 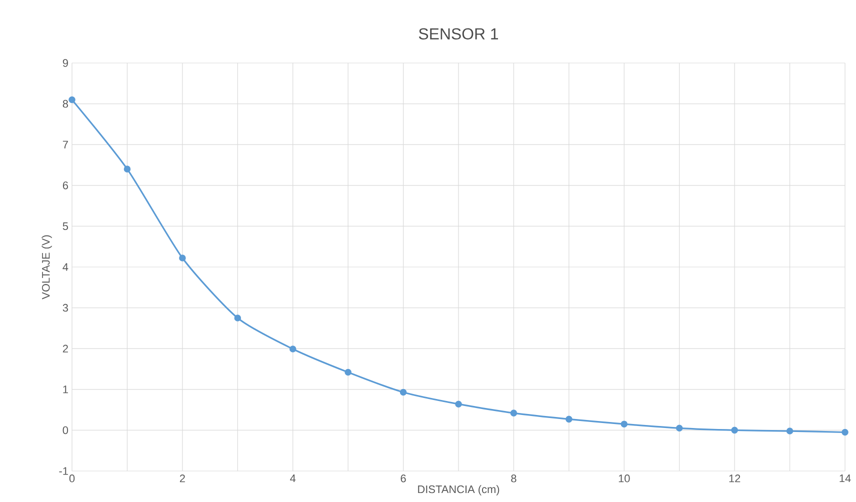 What do you see at coordinates (293, 478) in the screenshot?
I see `x-tick-label: 4` at bounding box center [293, 478].